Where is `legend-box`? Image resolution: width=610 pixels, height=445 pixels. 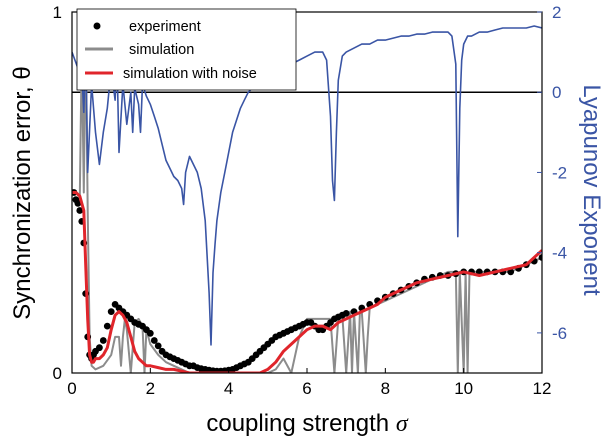 legend-box is located at coordinates (186, 49).